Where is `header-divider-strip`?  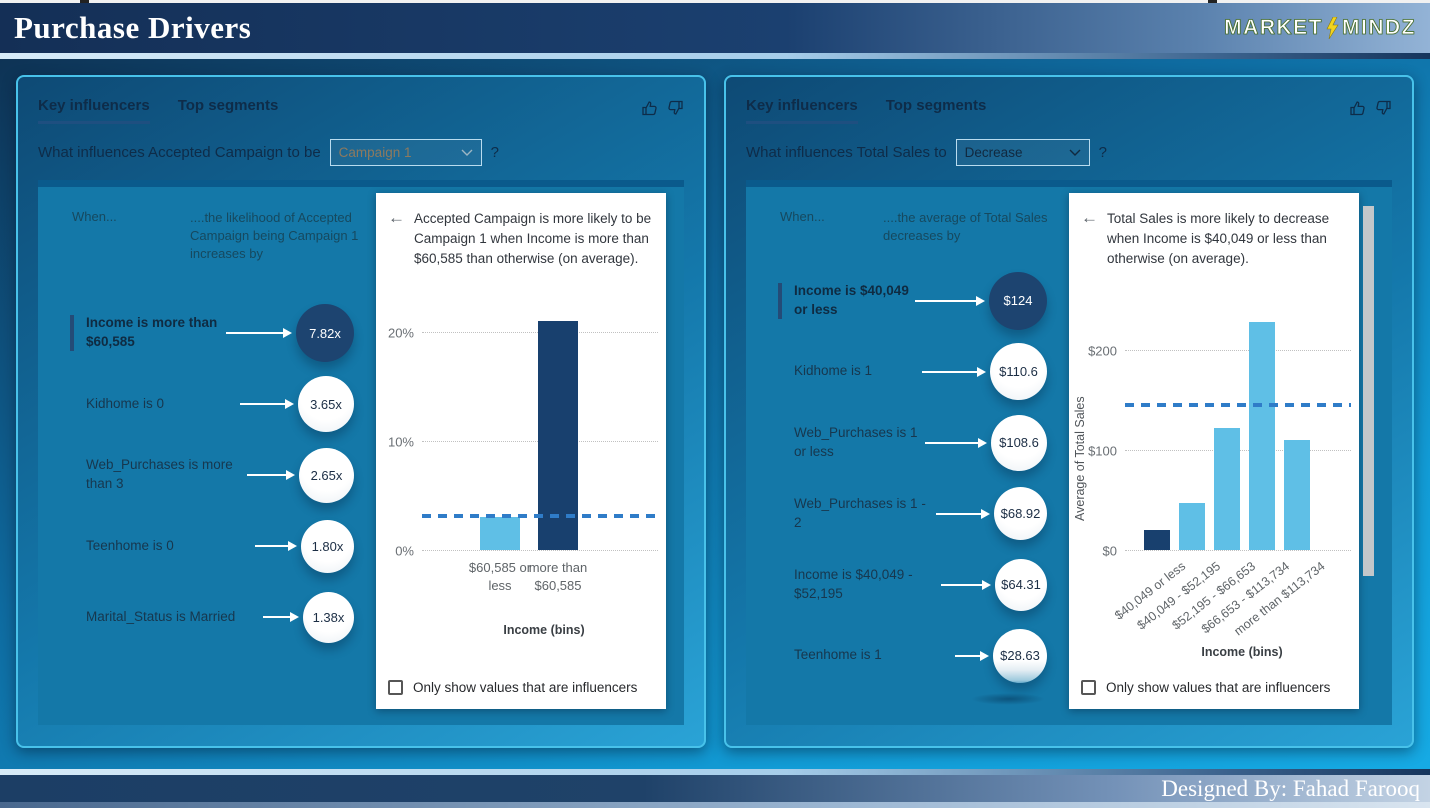 header-divider-strip is located at coordinates (715, 56).